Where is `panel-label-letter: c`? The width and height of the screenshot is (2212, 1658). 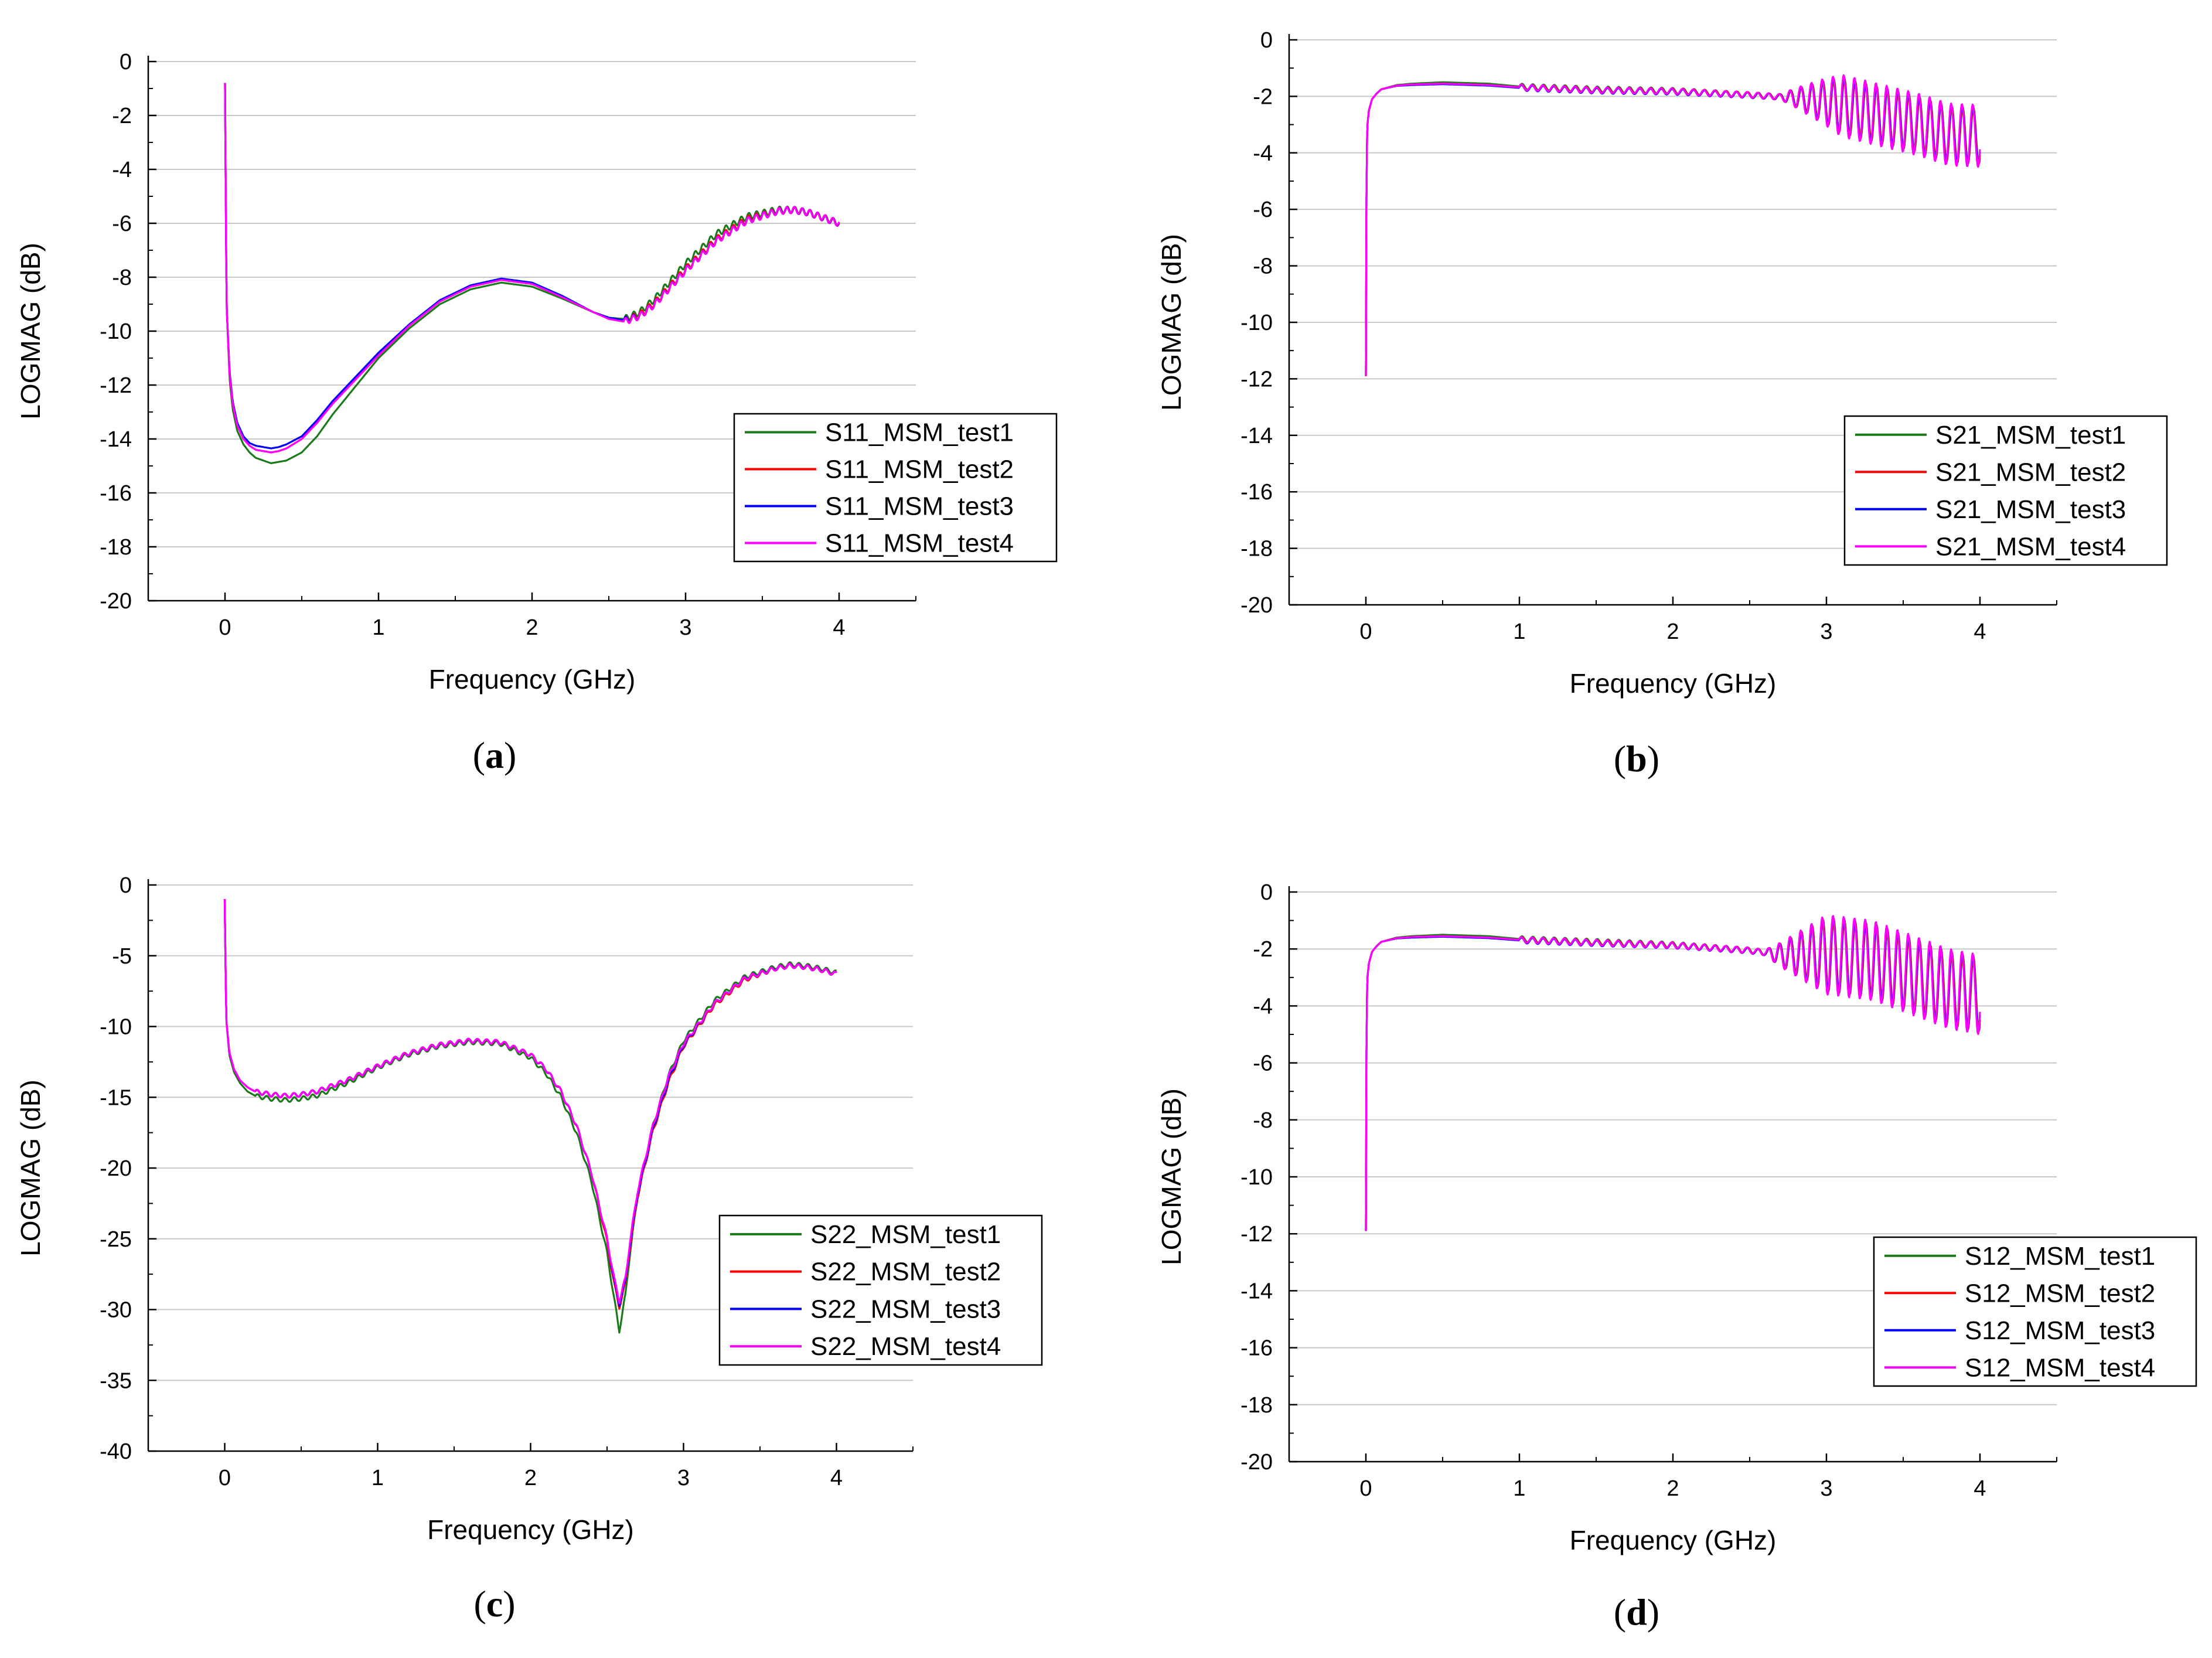
panel-label-letter: c is located at coordinates (494, 1604).